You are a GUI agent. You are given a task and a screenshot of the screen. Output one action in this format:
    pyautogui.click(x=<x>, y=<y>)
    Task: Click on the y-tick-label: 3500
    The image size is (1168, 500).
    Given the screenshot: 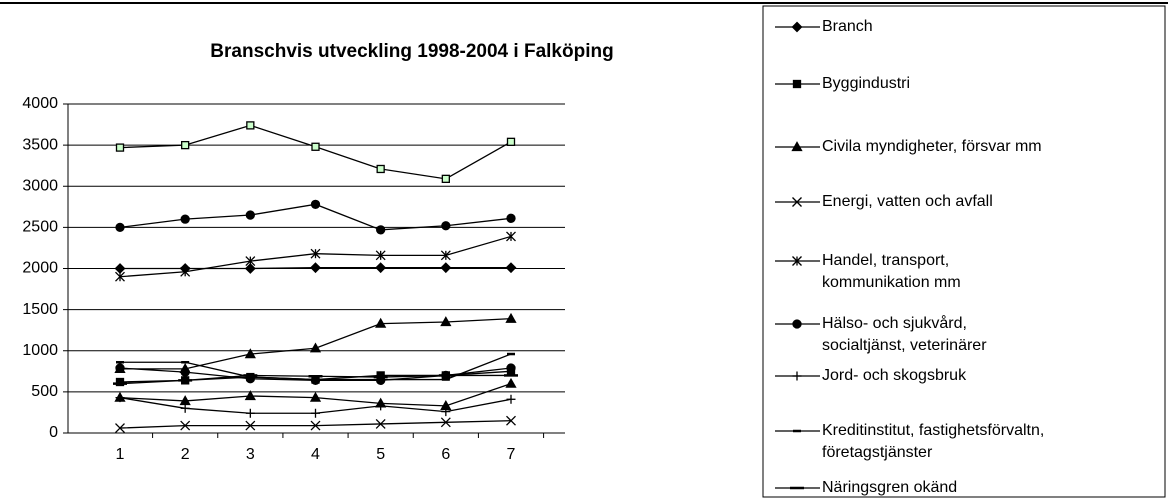 What is the action you would take?
    pyautogui.click(x=40, y=144)
    